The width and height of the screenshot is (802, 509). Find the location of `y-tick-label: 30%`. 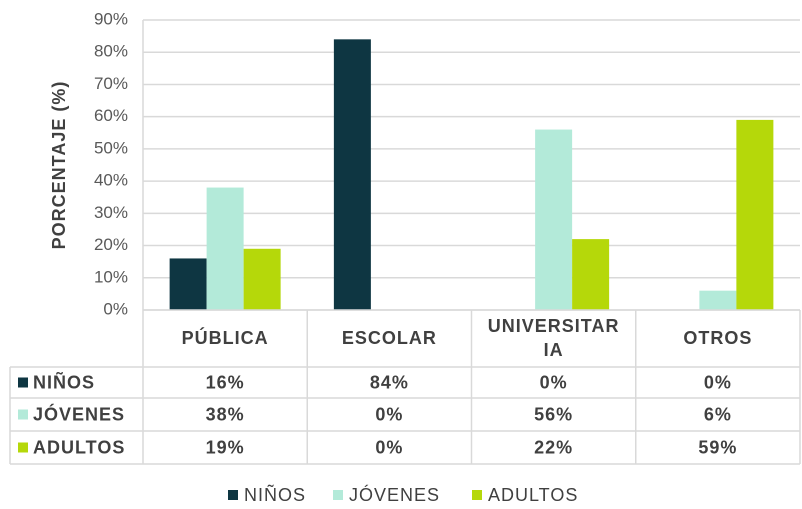

y-tick-label: 30% is located at coordinates (111, 212).